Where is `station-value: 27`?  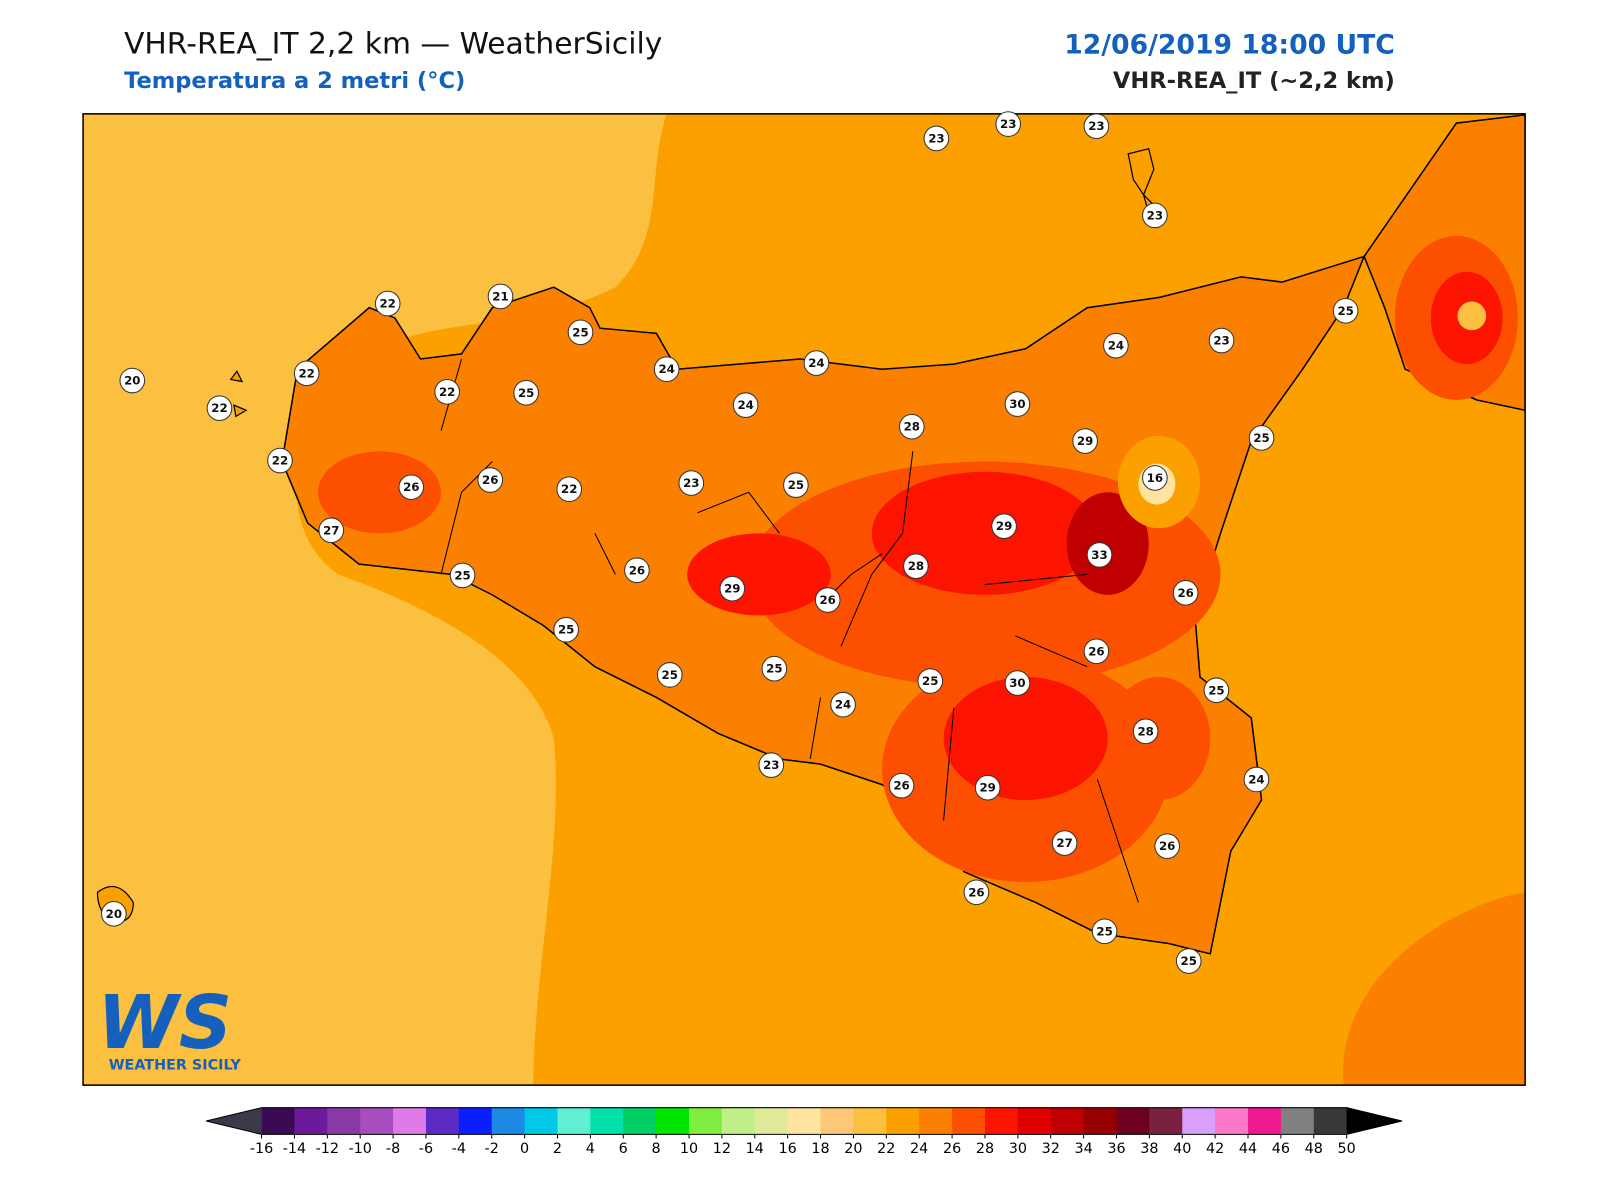 station-value: 27 is located at coordinates (331, 530).